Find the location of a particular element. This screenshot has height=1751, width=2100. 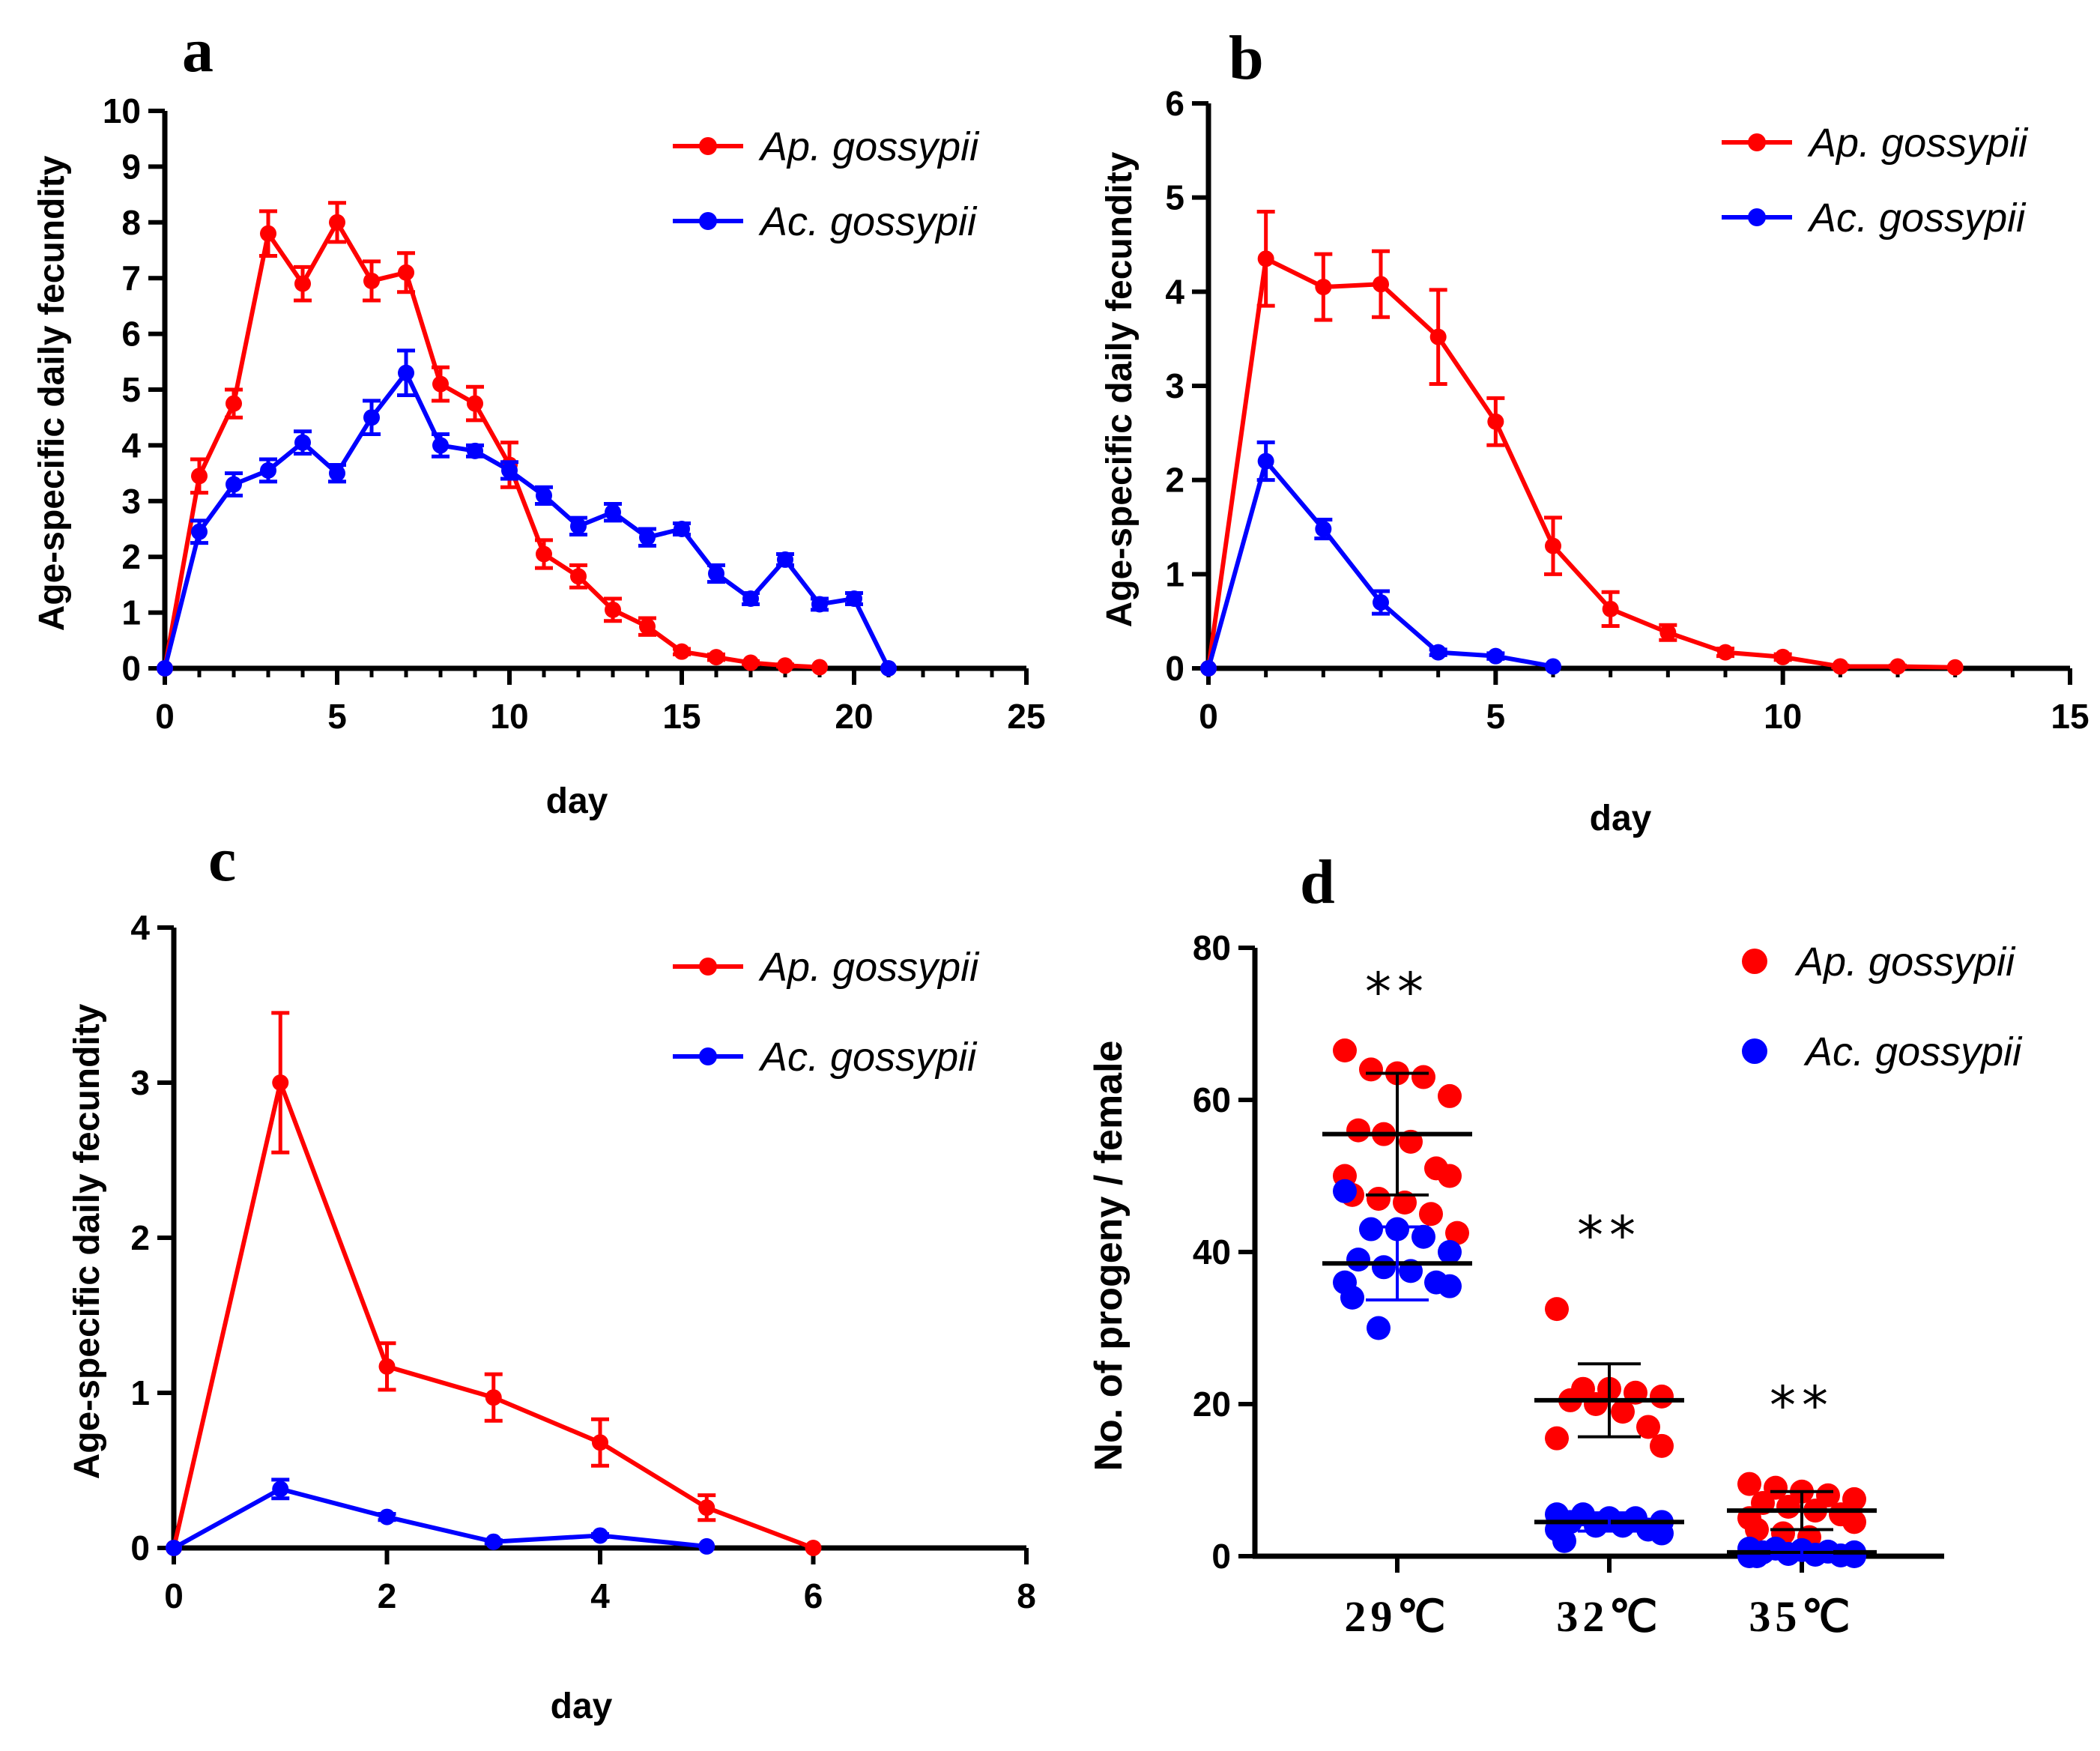

x-tick-label: 8 is located at coordinates (1027, 1595).